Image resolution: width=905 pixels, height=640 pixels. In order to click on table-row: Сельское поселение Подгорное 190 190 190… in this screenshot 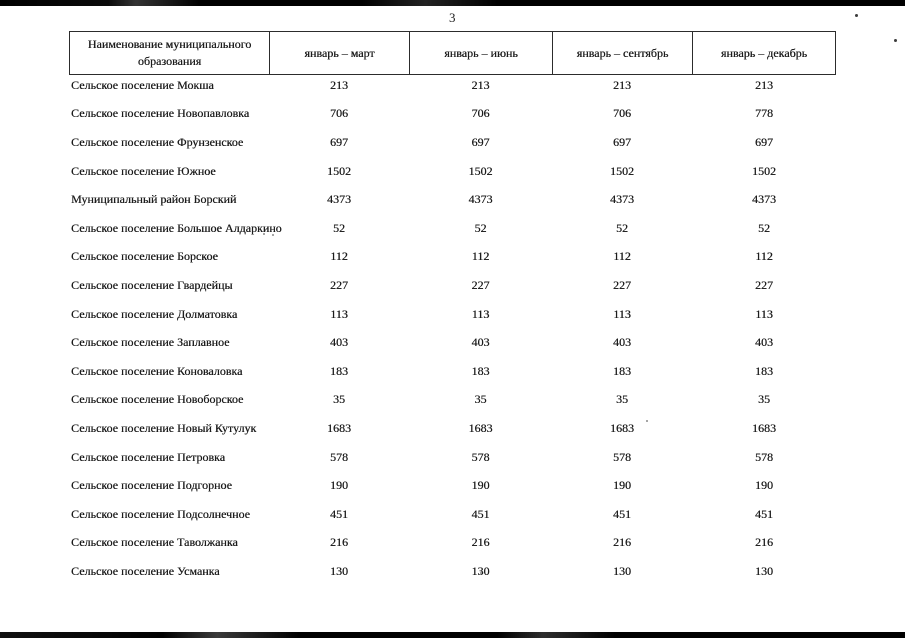, I will do `click(452, 485)`.